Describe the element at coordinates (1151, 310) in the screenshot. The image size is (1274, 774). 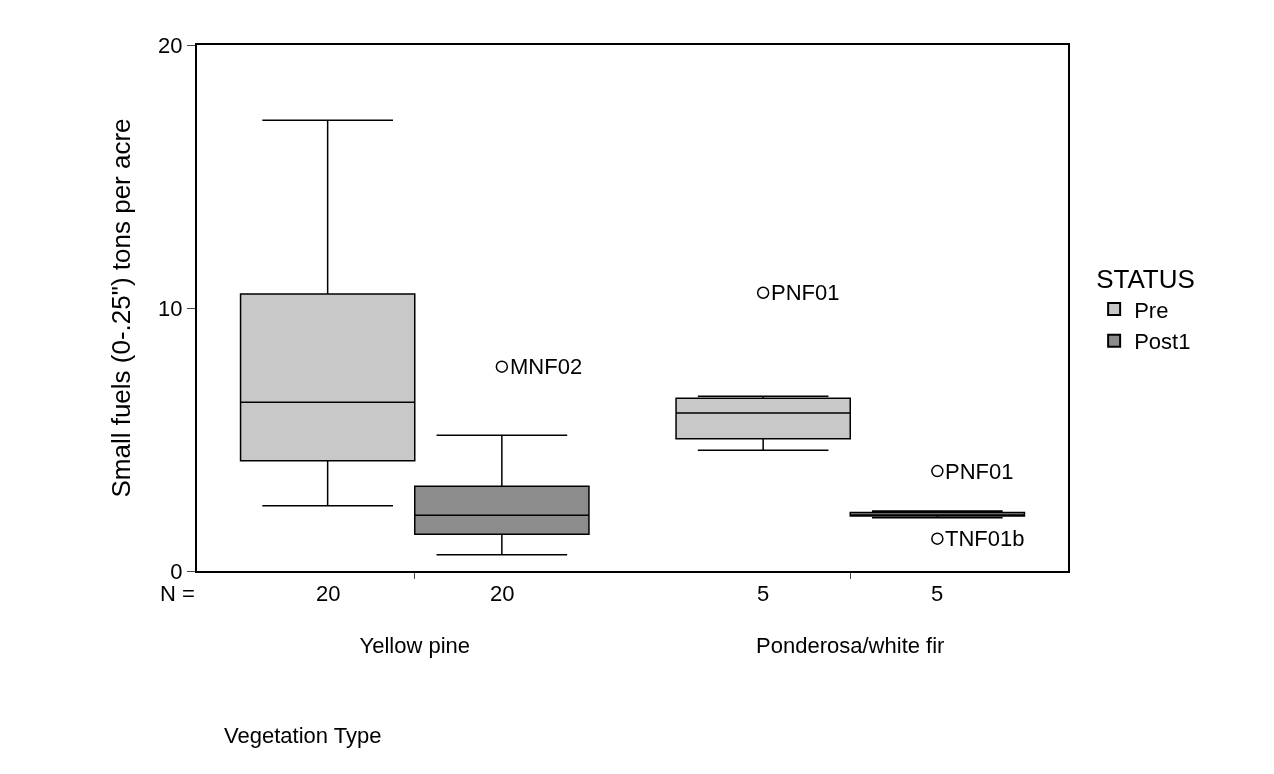
I see `legend-label: Pre` at that location.